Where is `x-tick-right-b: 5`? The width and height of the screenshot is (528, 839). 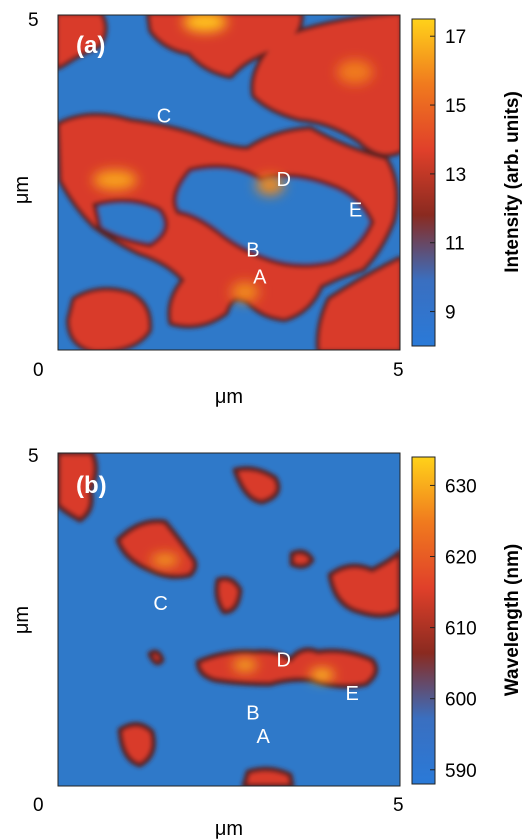 x-tick-right-b: 5 is located at coordinates (398, 805).